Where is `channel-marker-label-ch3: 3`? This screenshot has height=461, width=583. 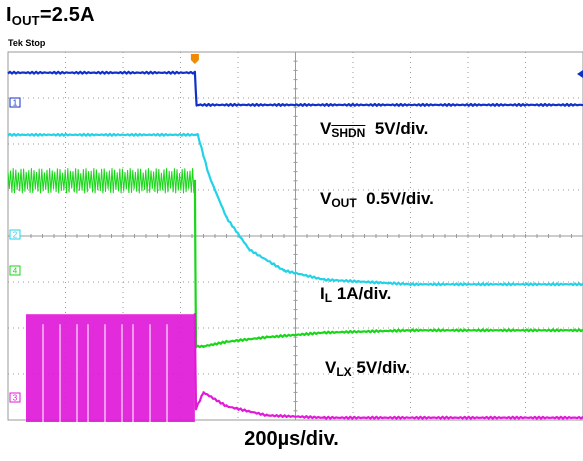 channel-marker-label-ch3: 3 is located at coordinates (15, 398).